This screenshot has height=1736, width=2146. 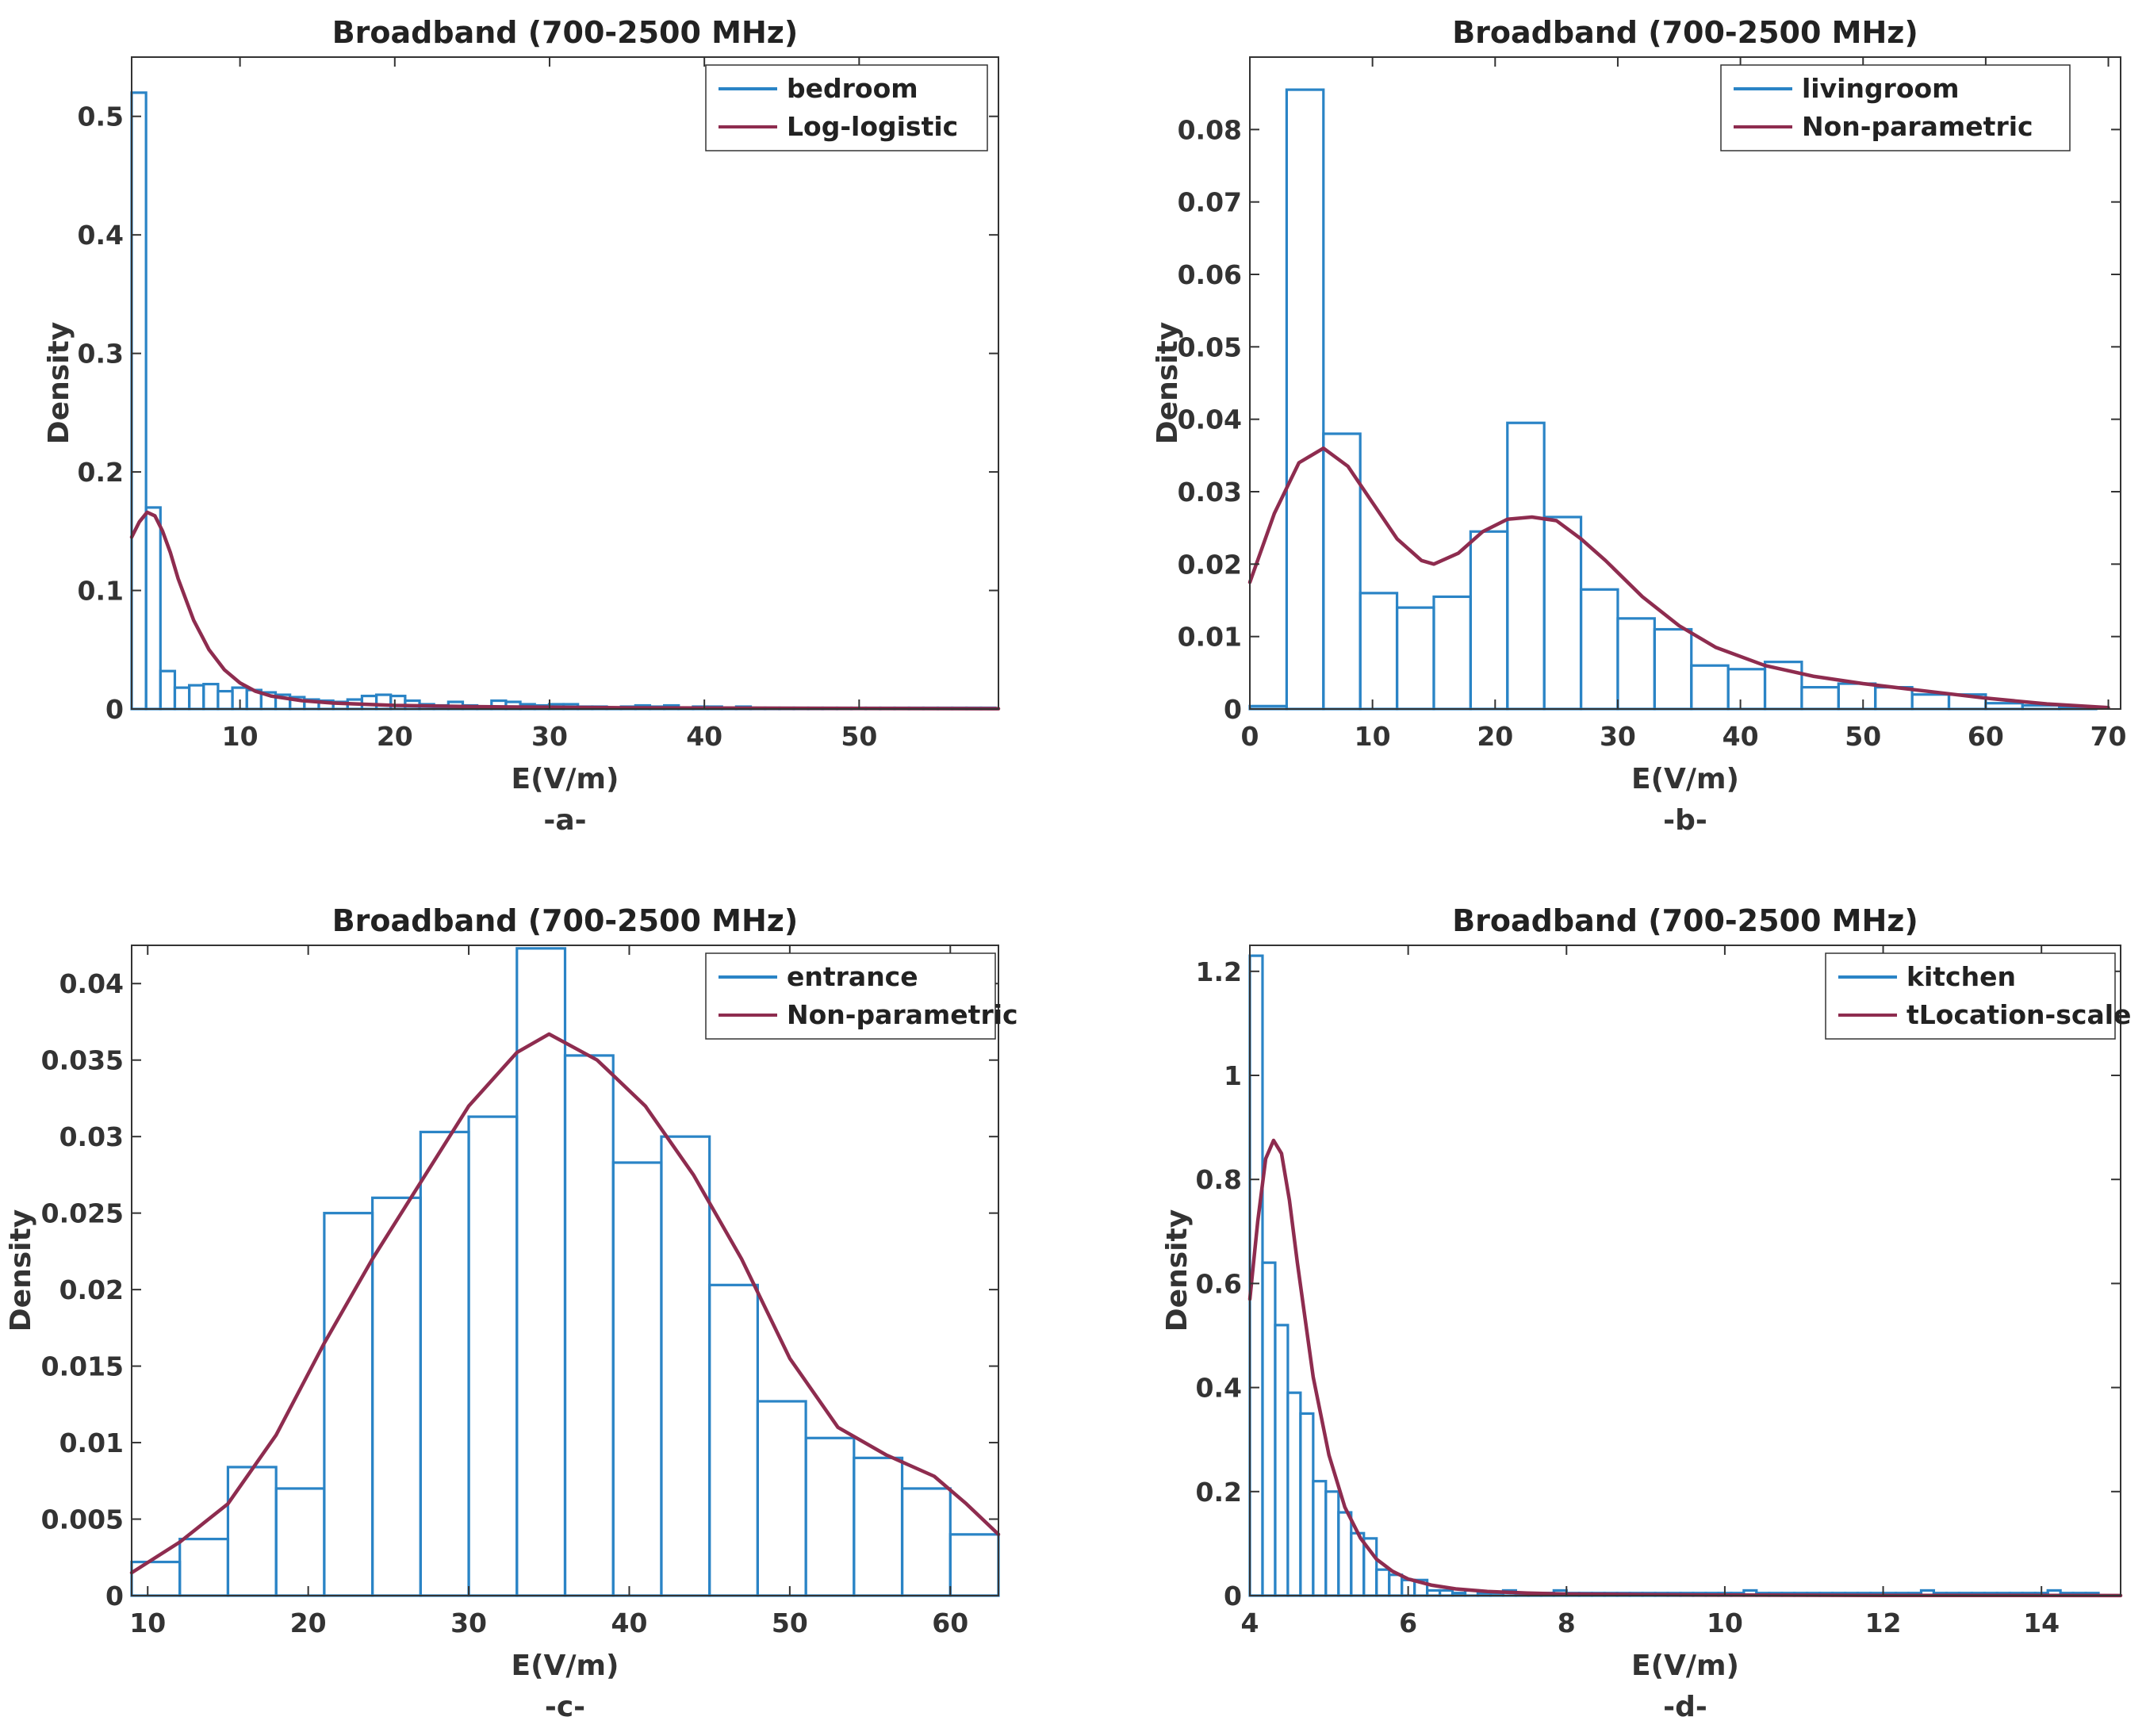 What do you see at coordinates (1250, 736) in the screenshot?
I see `x-tick-label: 0` at bounding box center [1250, 736].